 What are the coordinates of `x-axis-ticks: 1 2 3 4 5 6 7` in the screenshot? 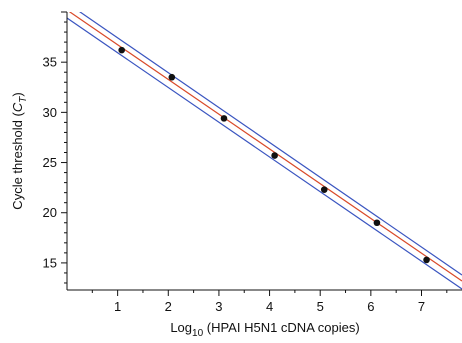 It's located at (269, 302).